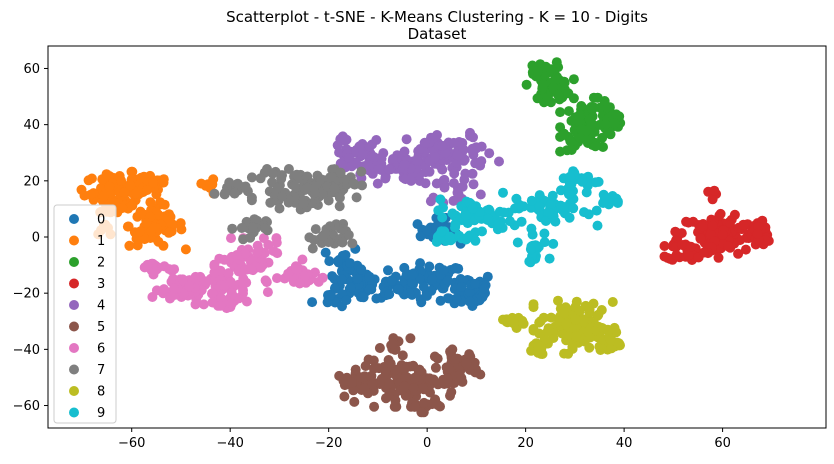 This screenshot has height=464, width=834. Describe the element at coordinates (101, 413) in the screenshot. I see `legend-label: 9` at that location.